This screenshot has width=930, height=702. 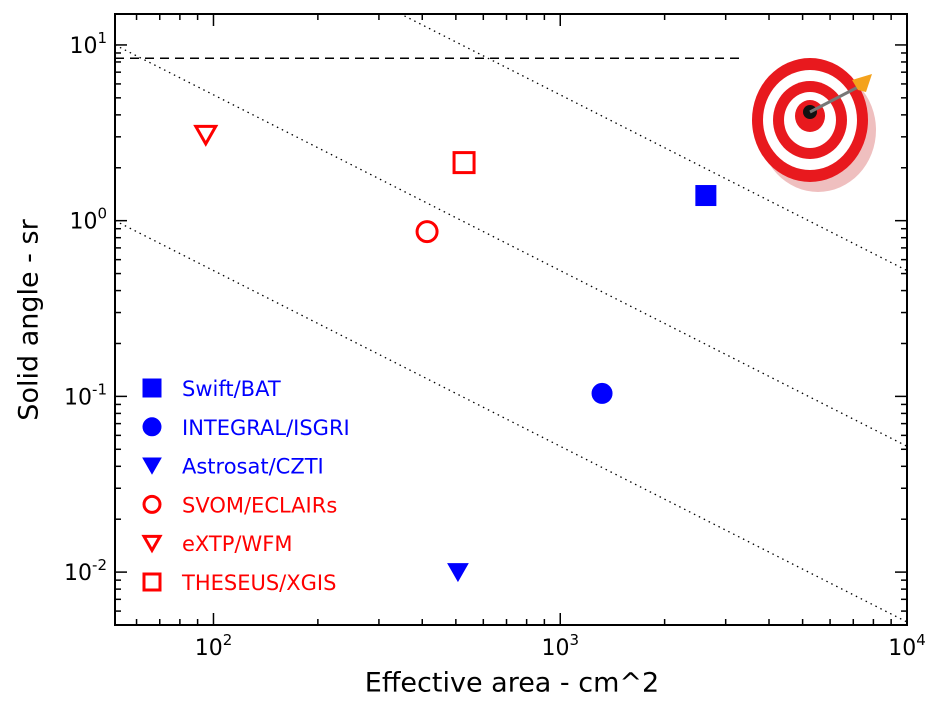 I want to click on x-tick-label: 10³, so click(x=560, y=646).